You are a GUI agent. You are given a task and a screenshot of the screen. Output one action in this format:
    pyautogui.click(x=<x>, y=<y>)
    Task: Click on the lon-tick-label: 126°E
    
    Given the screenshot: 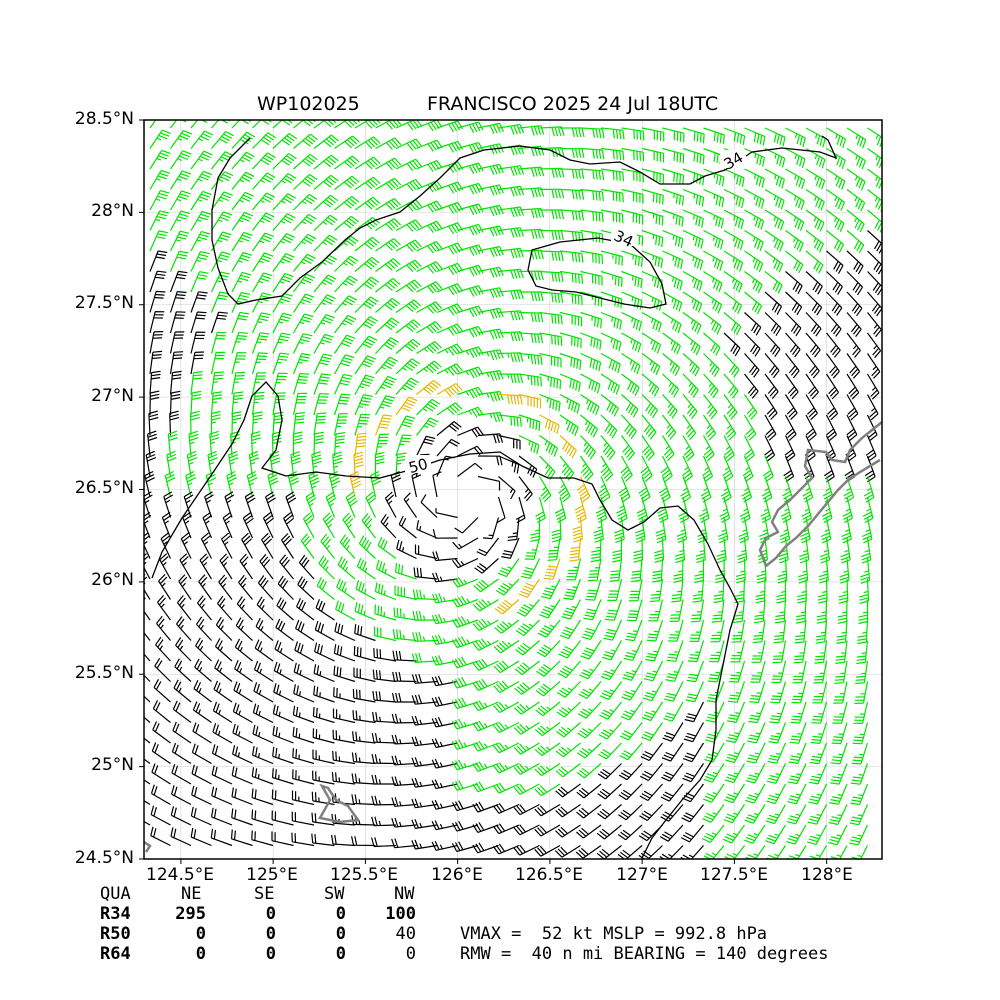 What is the action you would take?
    pyautogui.click(x=457, y=875)
    